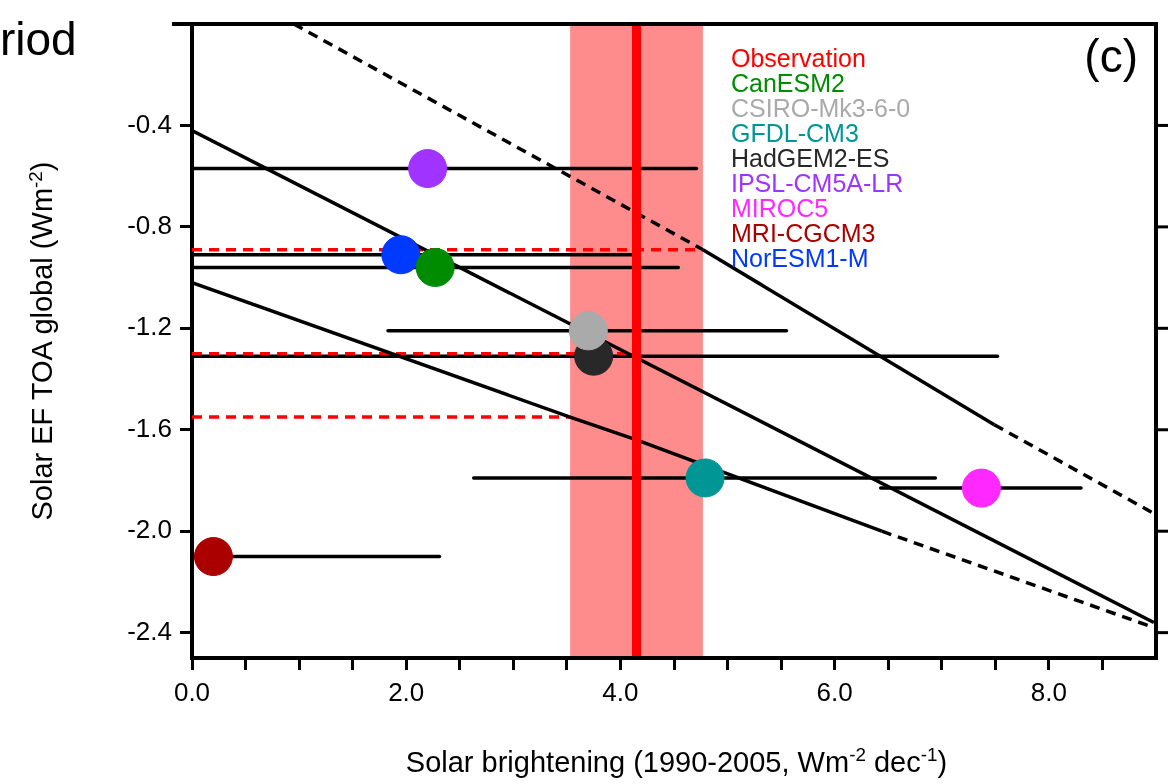 This screenshot has width=1176, height=784. What do you see at coordinates (676, 761) in the screenshot?
I see `x-axis-title: Solar brightening (1990-2005, Wm$^{-2}$ dec$^{-1}$)` at bounding box center [676, 761].